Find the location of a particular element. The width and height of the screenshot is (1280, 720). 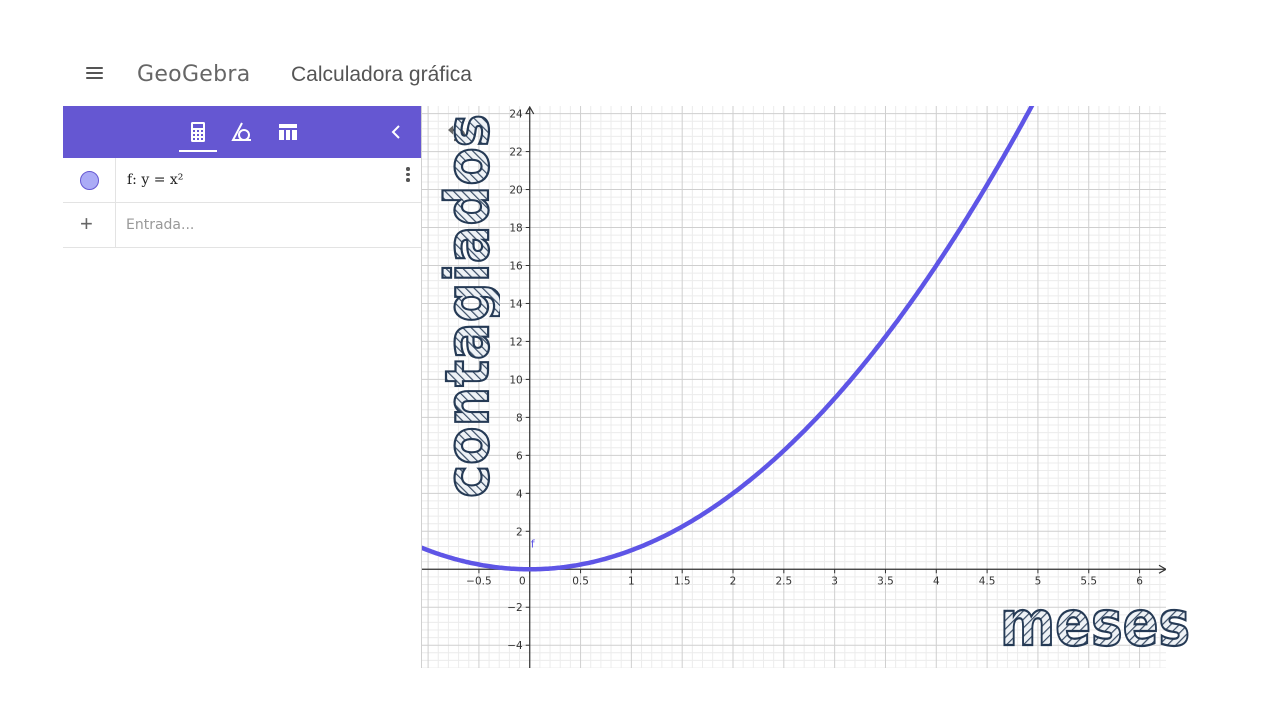

y-tick-label: 2 is located at coordinates (519, 532).